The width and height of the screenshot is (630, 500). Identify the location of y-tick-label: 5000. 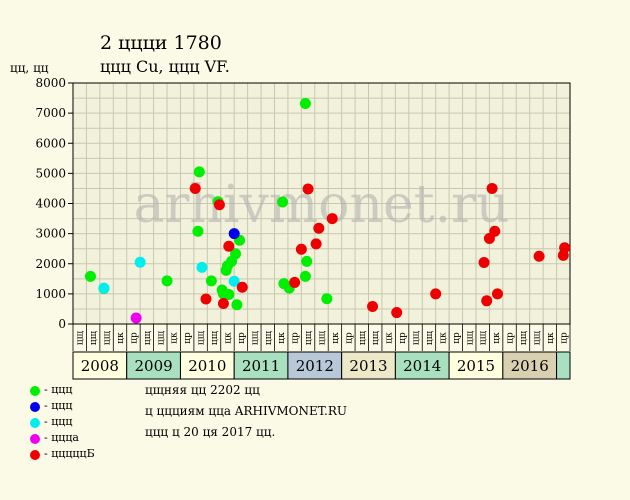
(50, 173).